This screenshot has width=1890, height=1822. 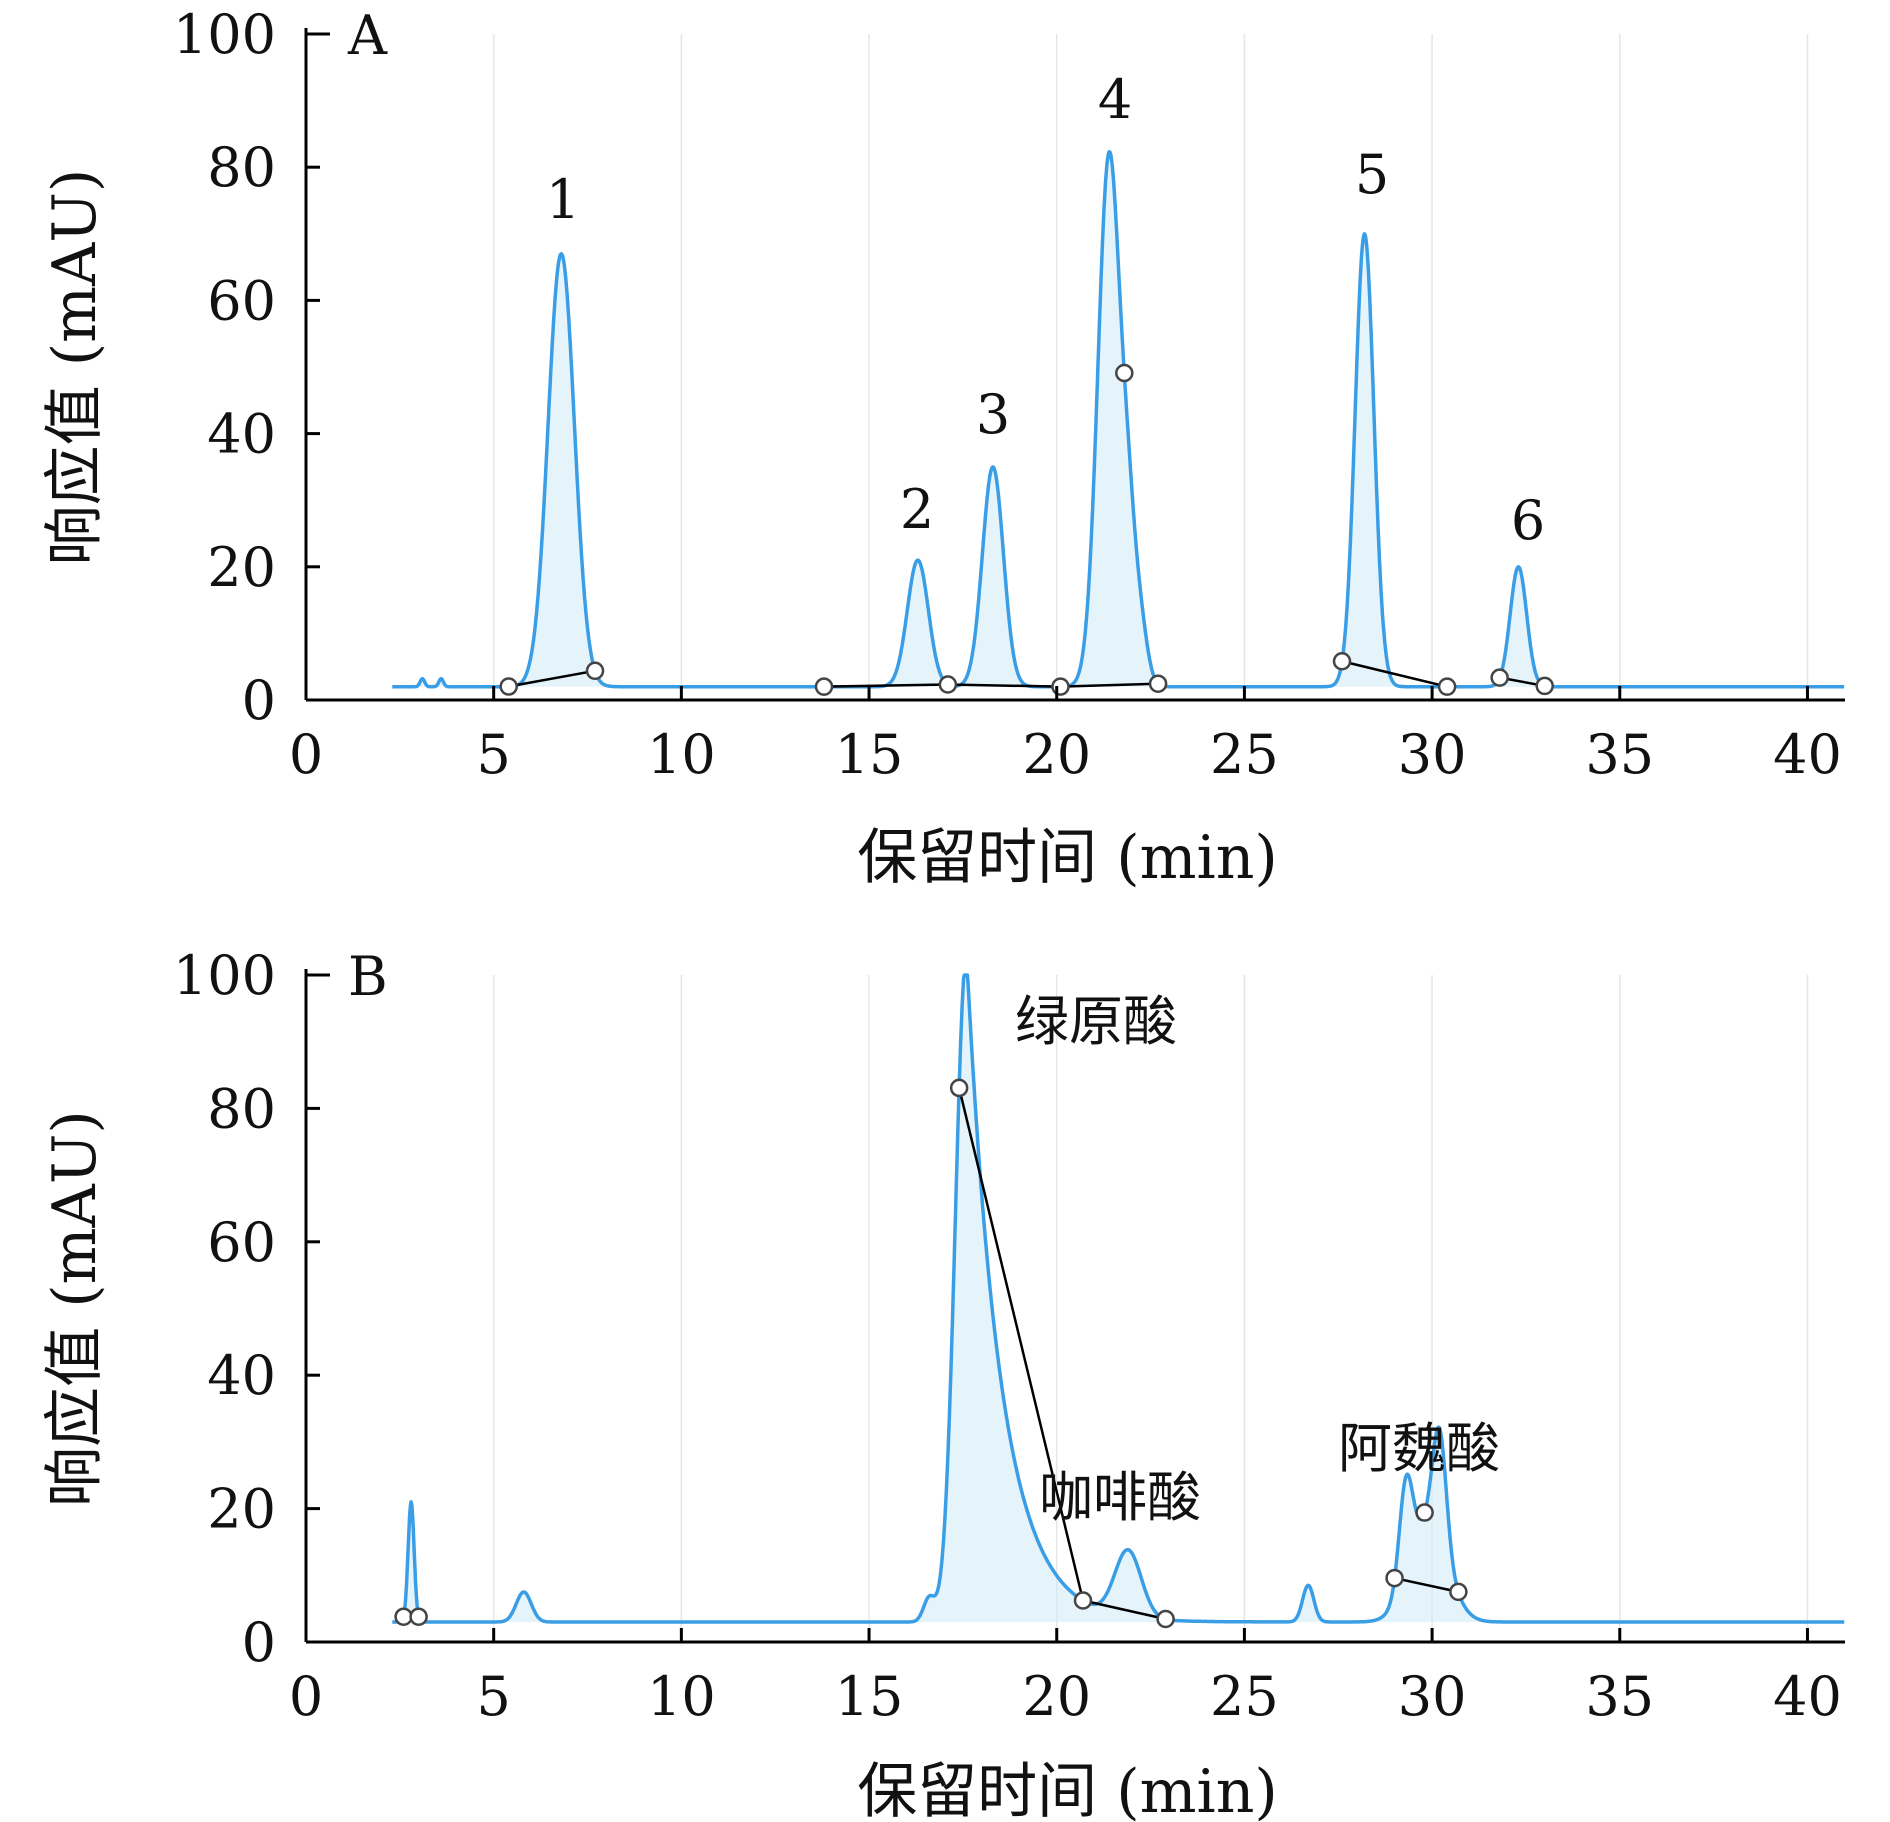 I want to click on peak-label: 2, so click(x=917, y=509).